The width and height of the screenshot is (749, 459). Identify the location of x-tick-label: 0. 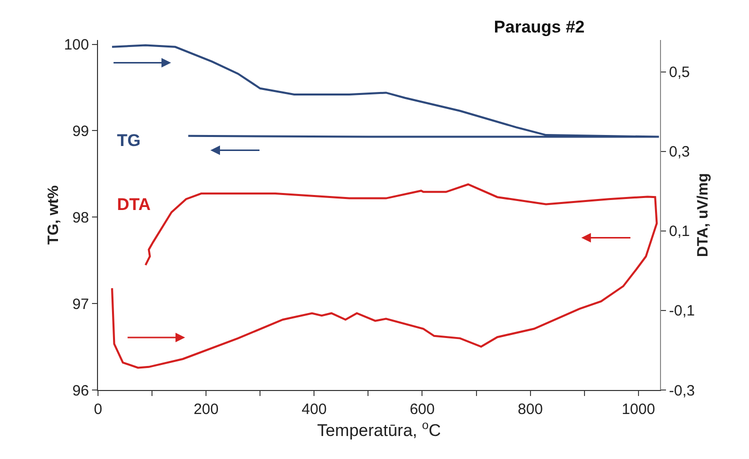
(98, 409).